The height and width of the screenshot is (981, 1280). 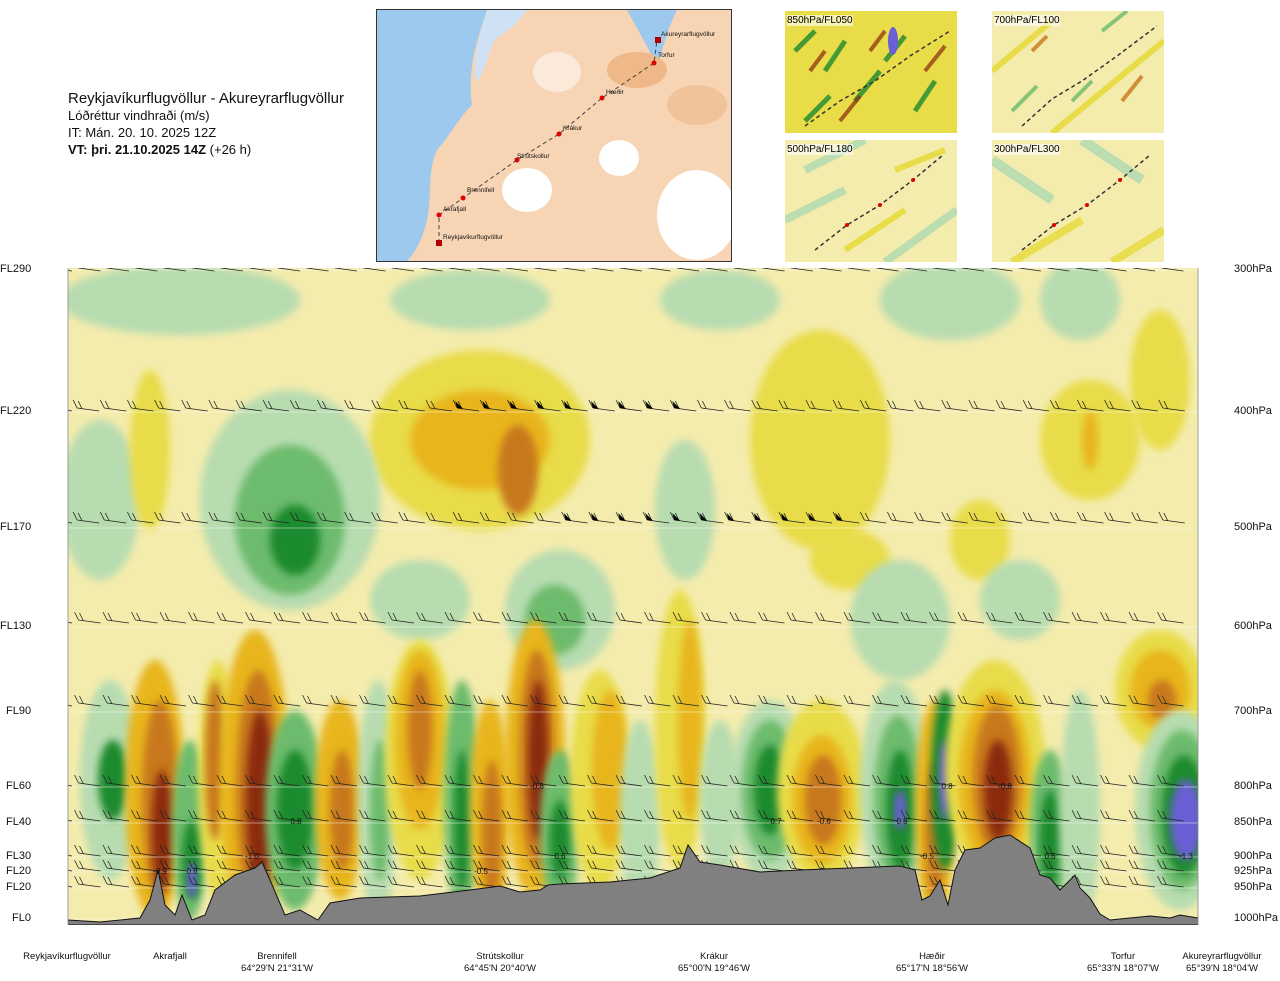 I want to click on value-label: -0.5, so click(x=481, y=871).